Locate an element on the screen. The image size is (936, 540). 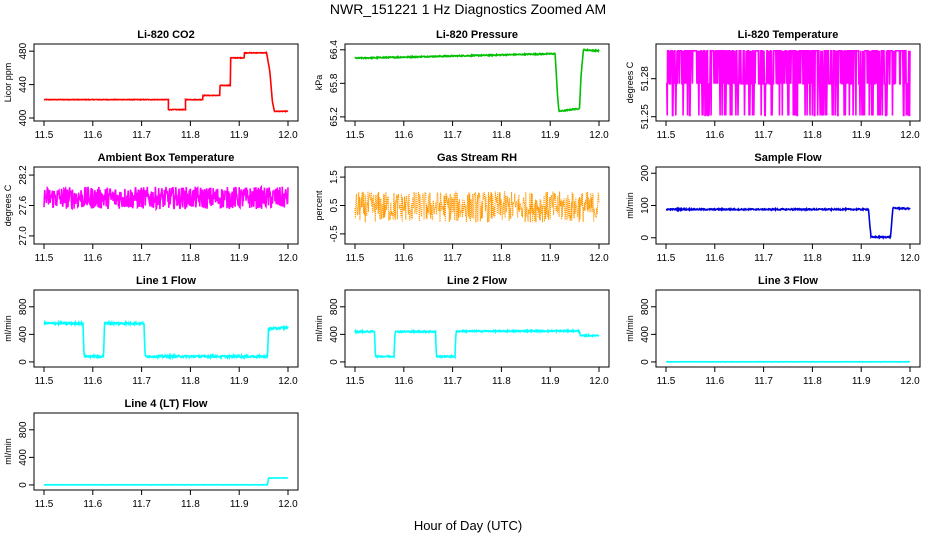
li-820-pressure-x-tick-label: 12.0 is located at coordinates (599, 135).